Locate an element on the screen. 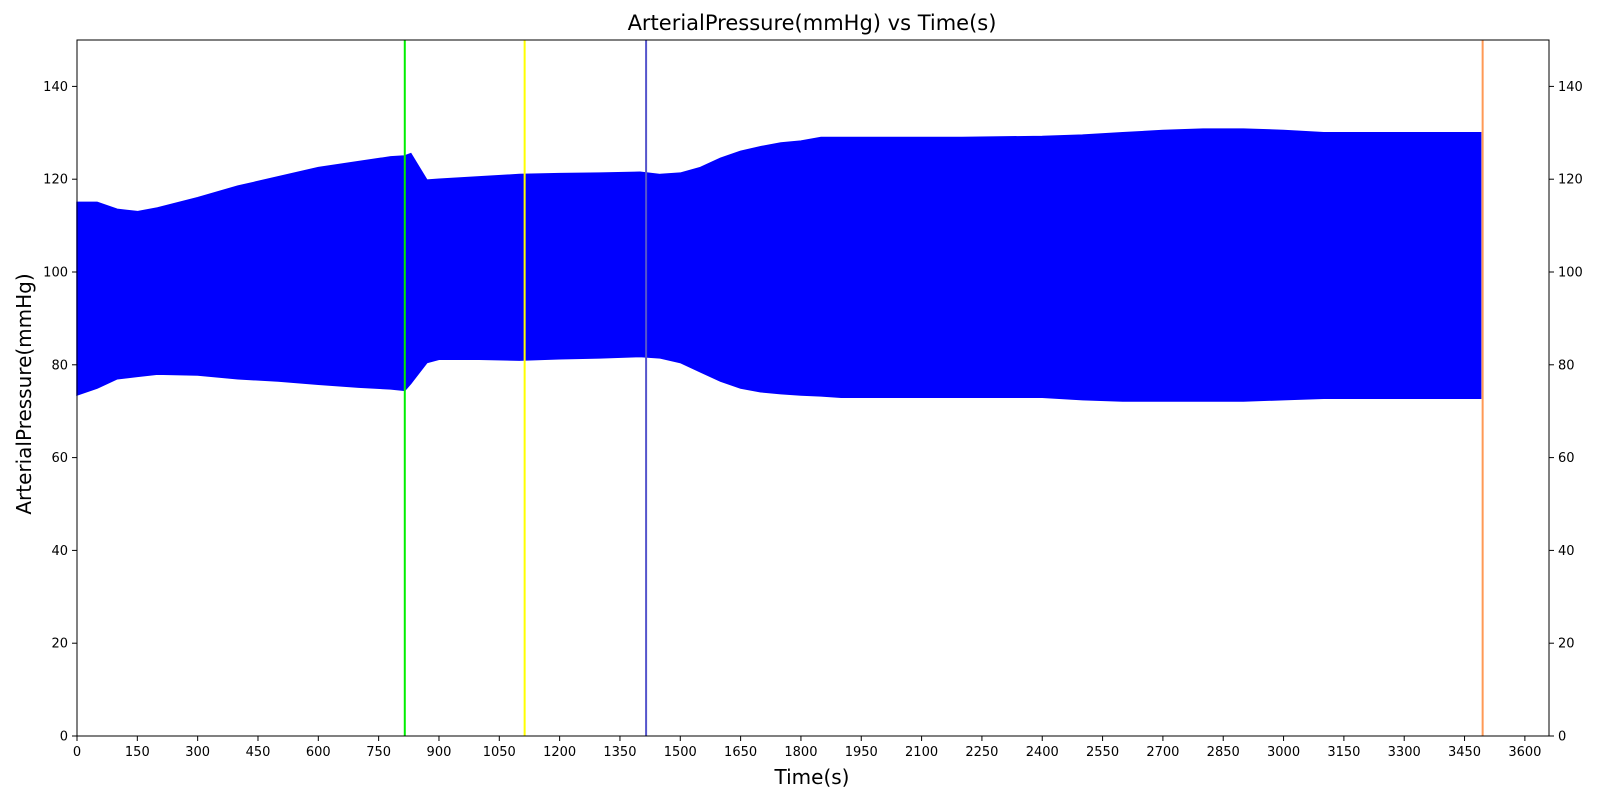 The image size is (1600, 800). x-tick-label: 1500 is located at coordinates (680, 752).